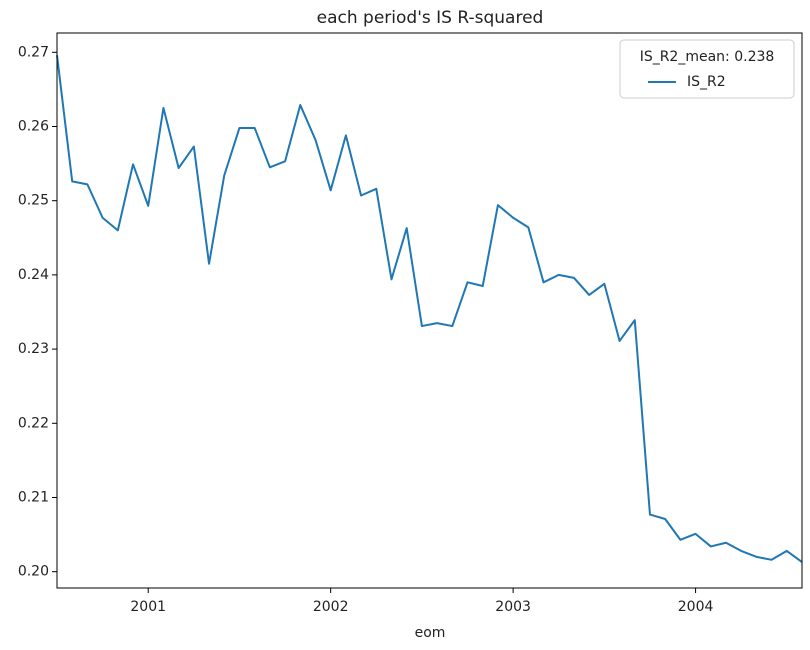  I want to click on y-tick-label: 0.23, so click(33, 349).